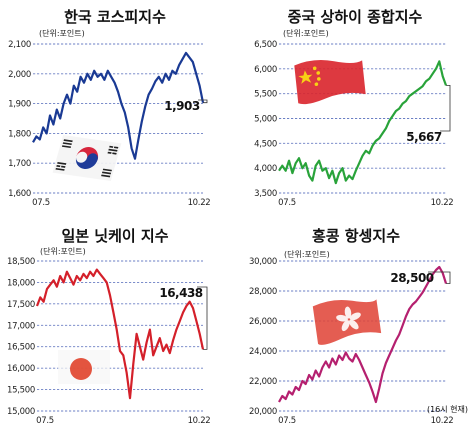 The height and width of the screenshot is (438, 474). Describe the element at coordinates (21, 305) in the screenshot. I see `y-tick-label: 17,500` at that location.